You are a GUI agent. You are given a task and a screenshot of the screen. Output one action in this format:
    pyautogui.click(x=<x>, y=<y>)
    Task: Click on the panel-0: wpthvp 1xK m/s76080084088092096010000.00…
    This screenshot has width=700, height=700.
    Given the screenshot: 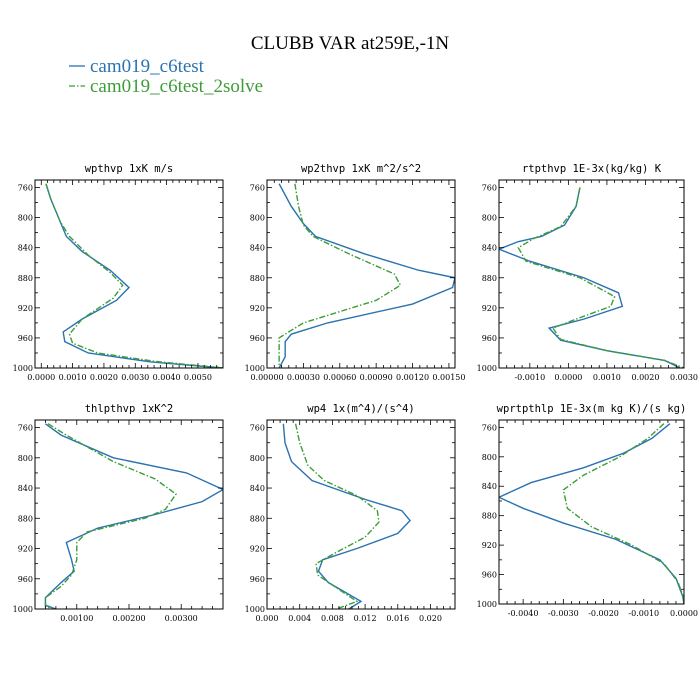 What is the action you would take?
    pyautogui.click(x=118, y=272)
    